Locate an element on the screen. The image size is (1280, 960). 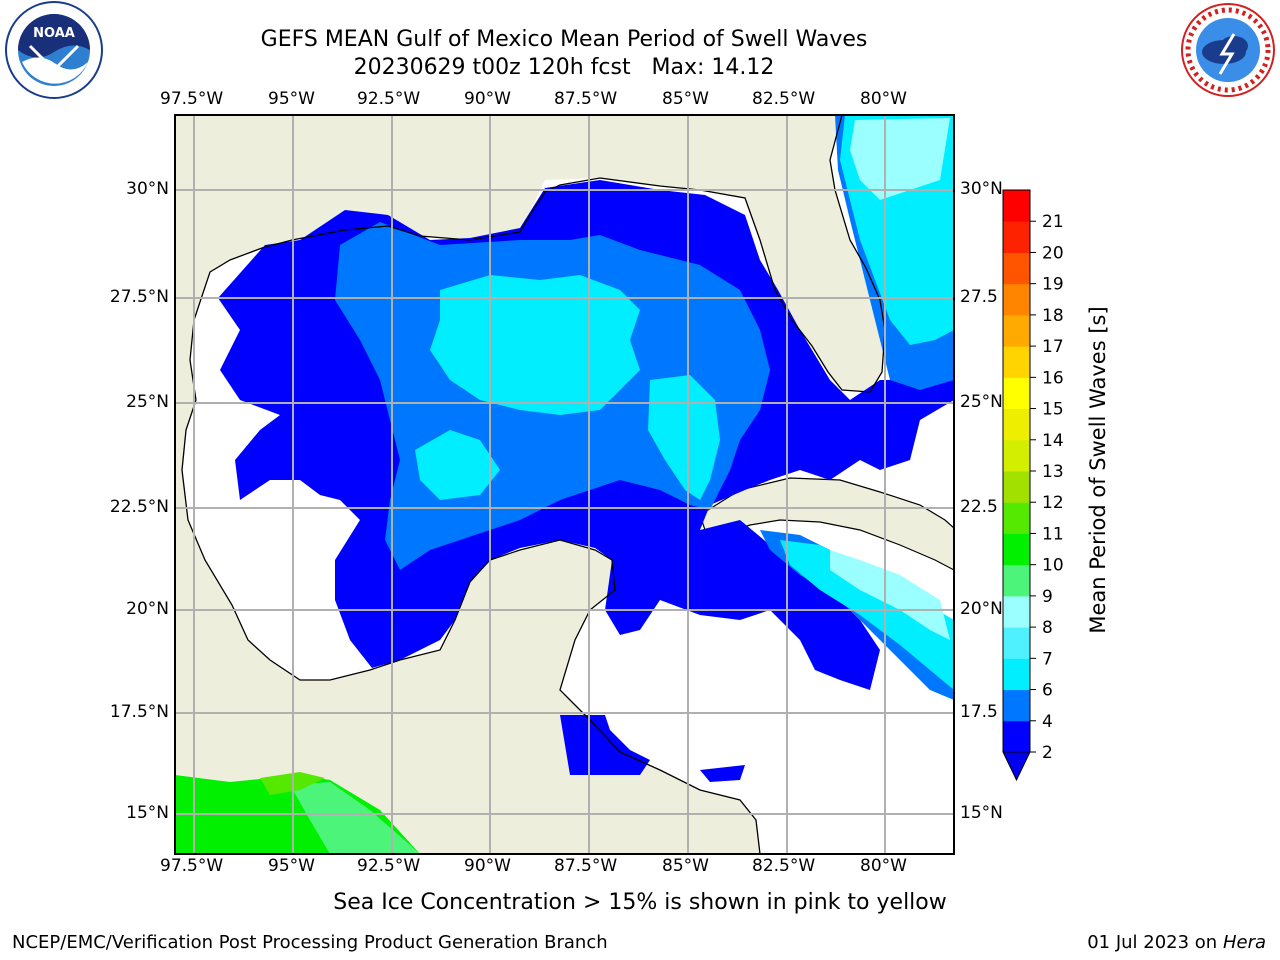
lat-label-right: 22.5 is located at coordinates (979, 507).